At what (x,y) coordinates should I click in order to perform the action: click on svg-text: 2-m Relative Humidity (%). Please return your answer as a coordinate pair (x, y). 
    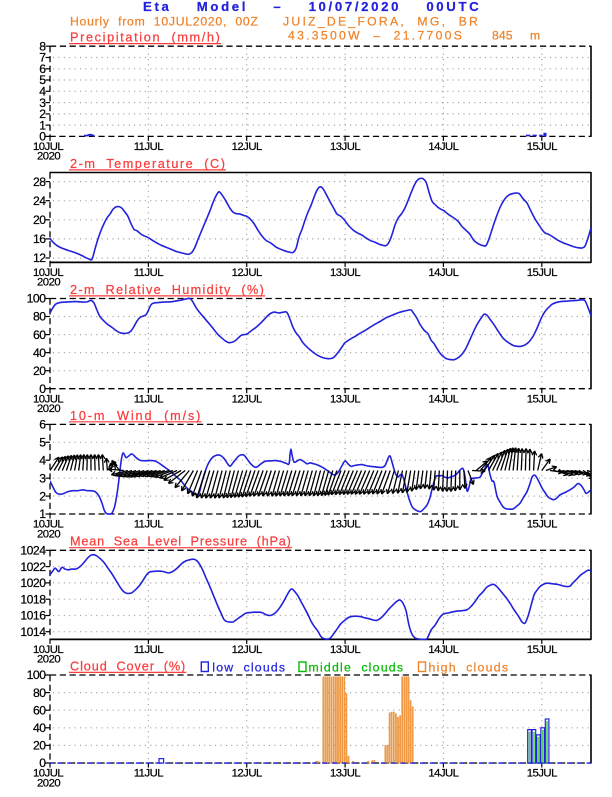
    Looking at the image, I should click on (167, 290).